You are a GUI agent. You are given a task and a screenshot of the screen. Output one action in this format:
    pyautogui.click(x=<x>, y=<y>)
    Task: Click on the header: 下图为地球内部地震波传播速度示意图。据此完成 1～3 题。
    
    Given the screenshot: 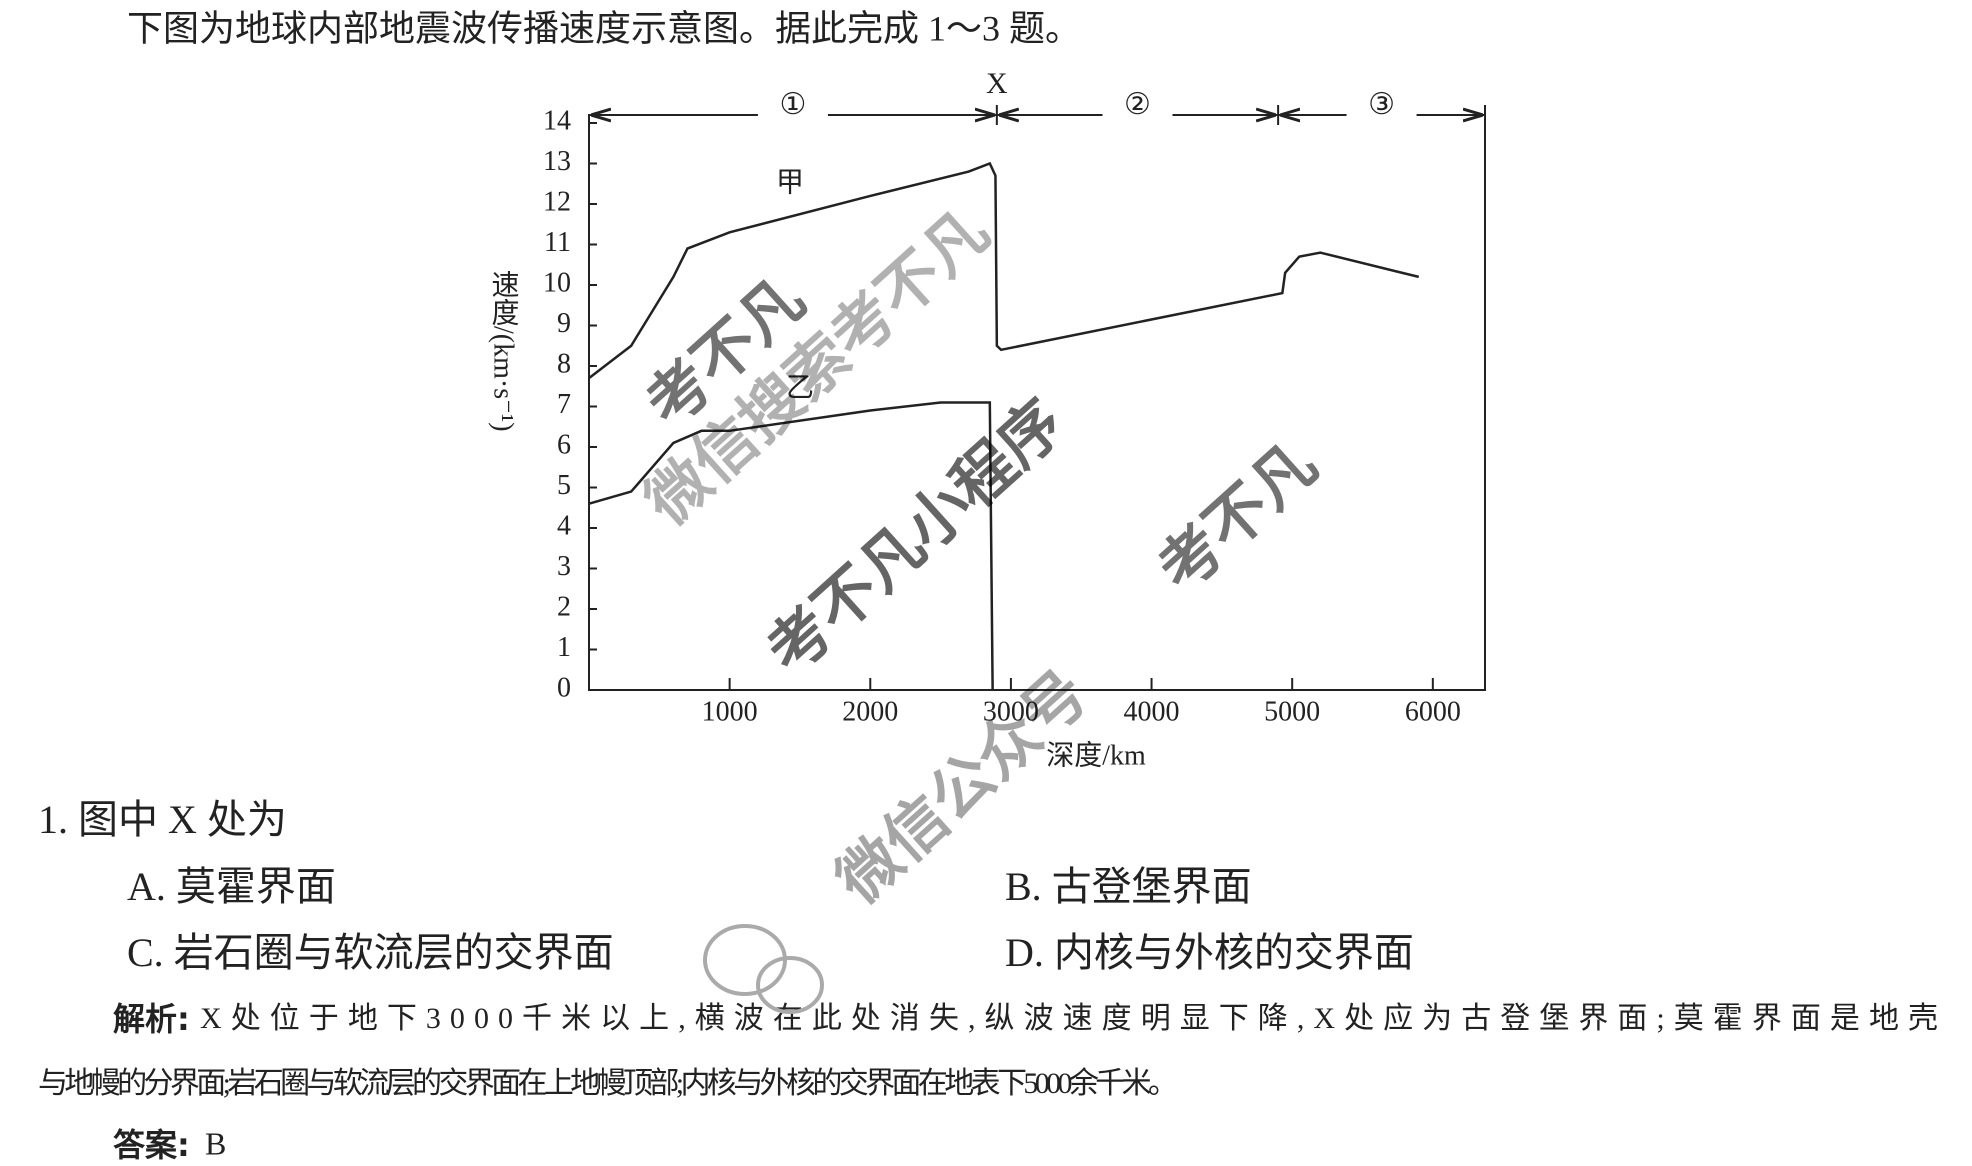 What is the action you would take?
    pyautogui.click(x=604, y=28)
    